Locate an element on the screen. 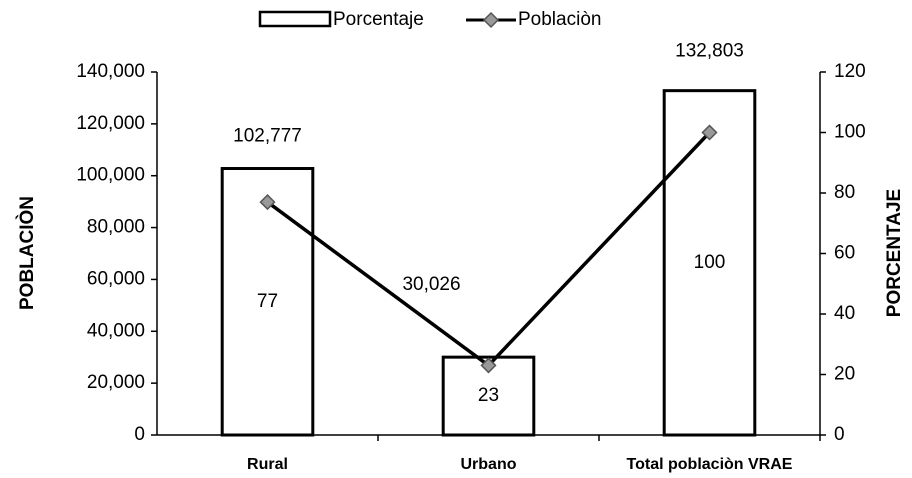 The height and width of the screenshot is (478, 912). legend-label: Porcentaje is located at coordinates (378, 19).